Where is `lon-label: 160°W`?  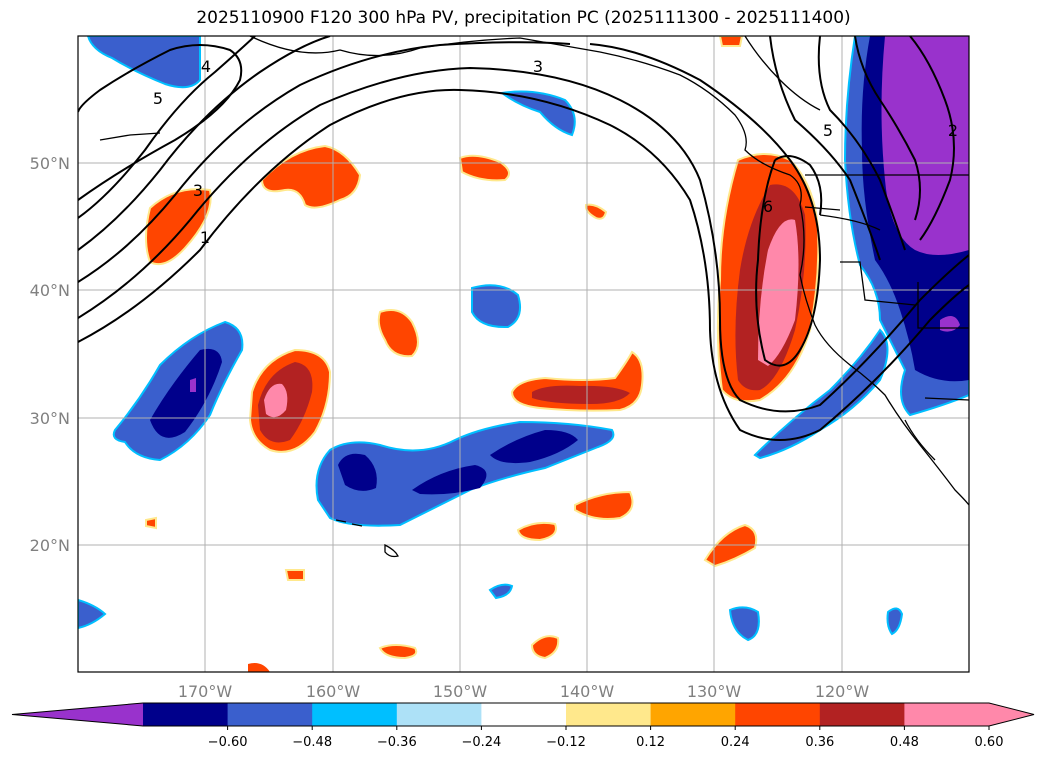 lon-label: 160°W is located at coordinates (333, 691).